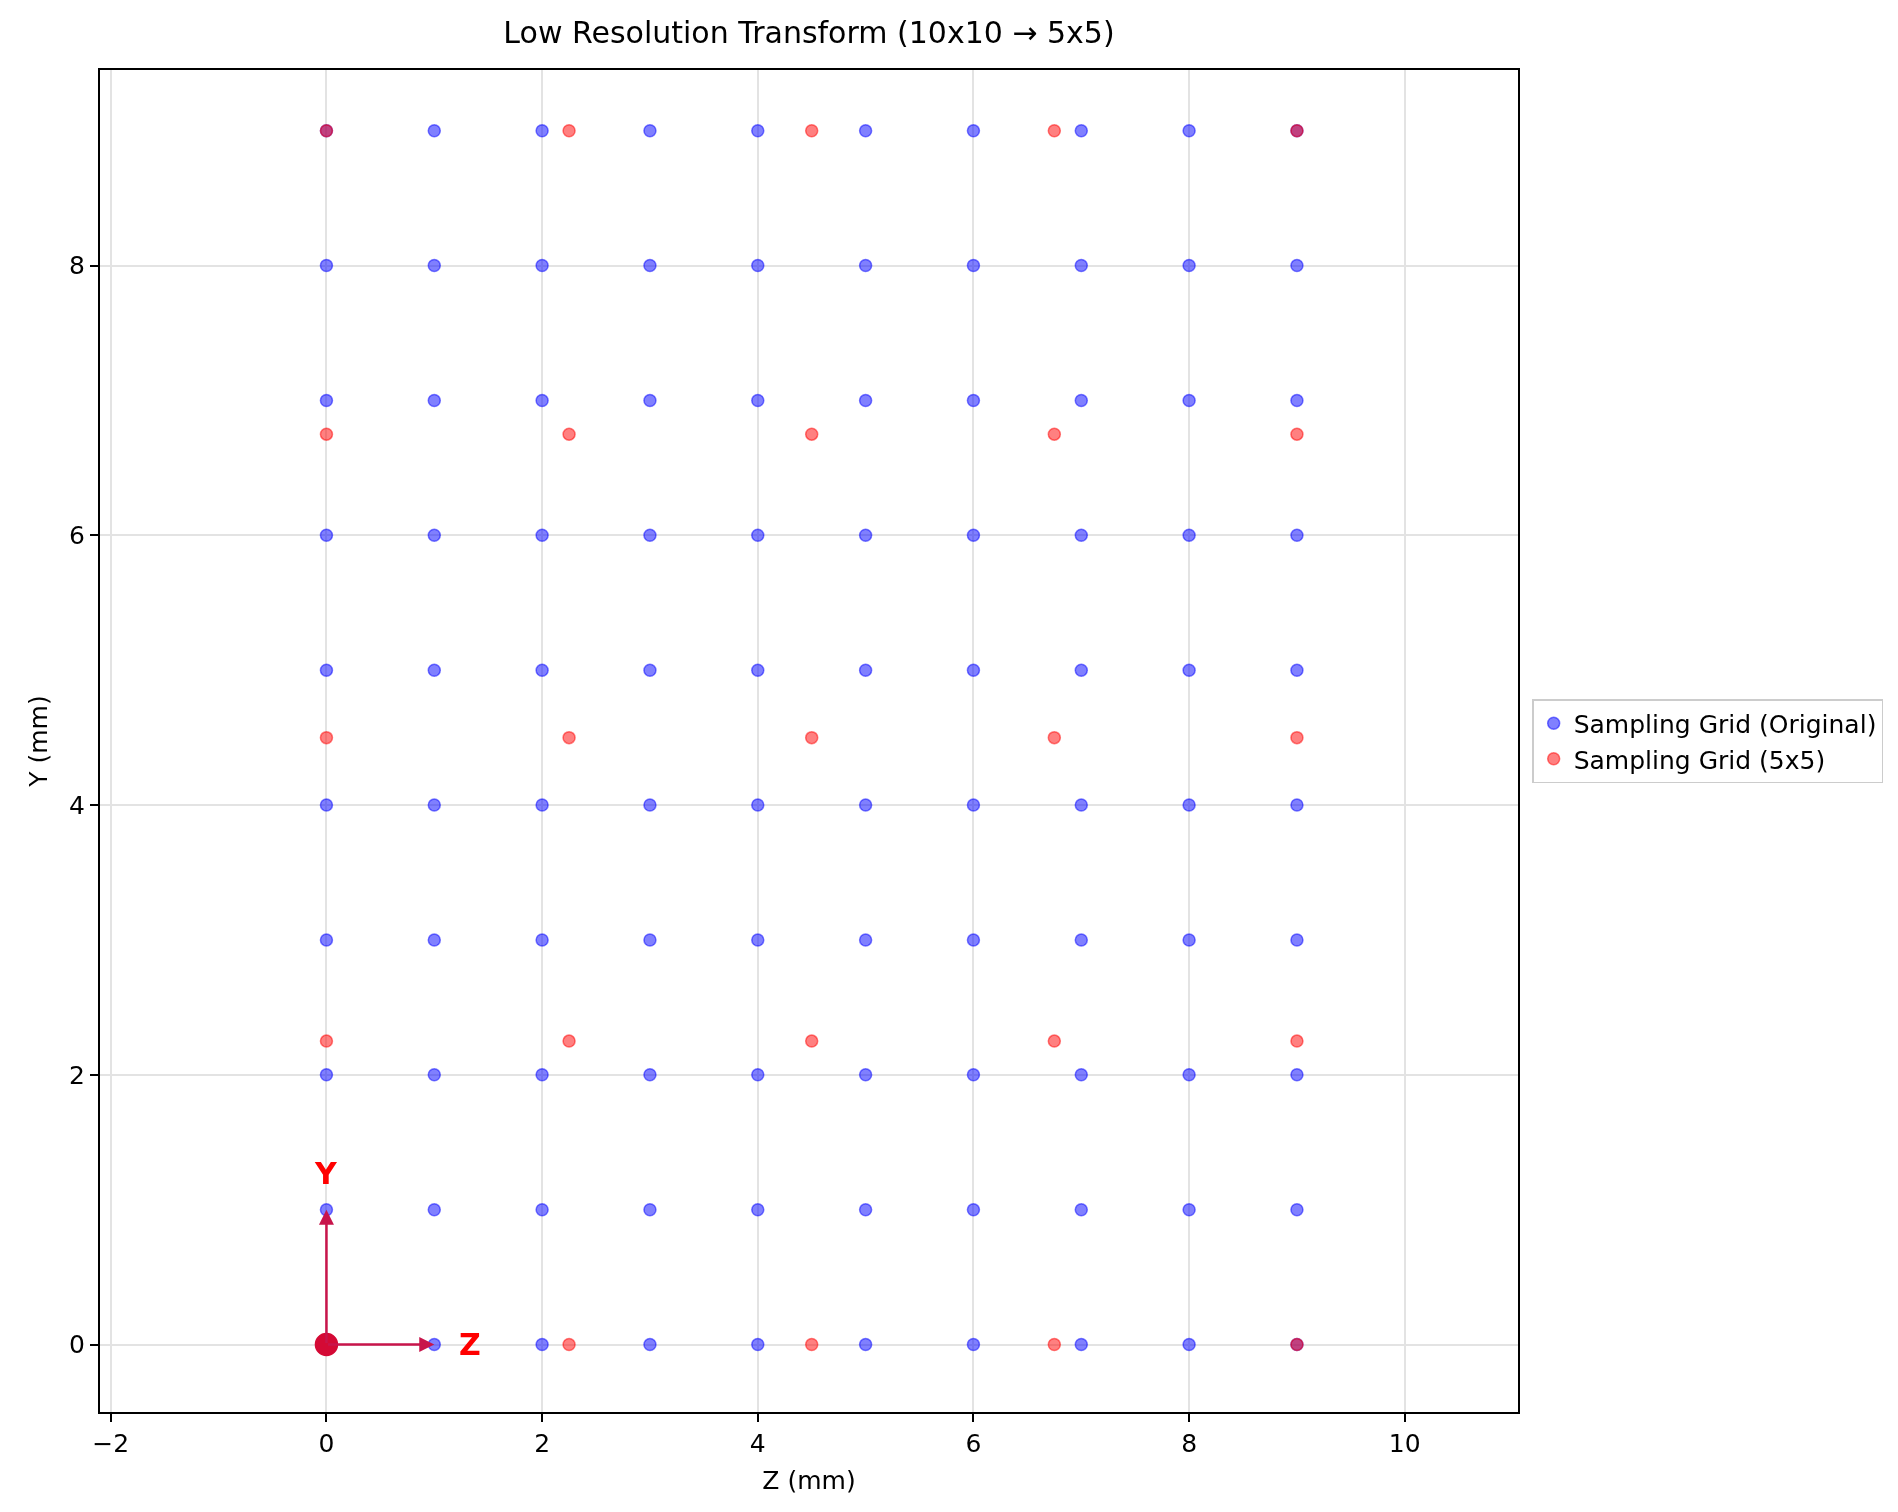  Describe the element at coordinates (809, 1480) in the screenshot. I see `x-axis-title: Z (mm)` at that location.